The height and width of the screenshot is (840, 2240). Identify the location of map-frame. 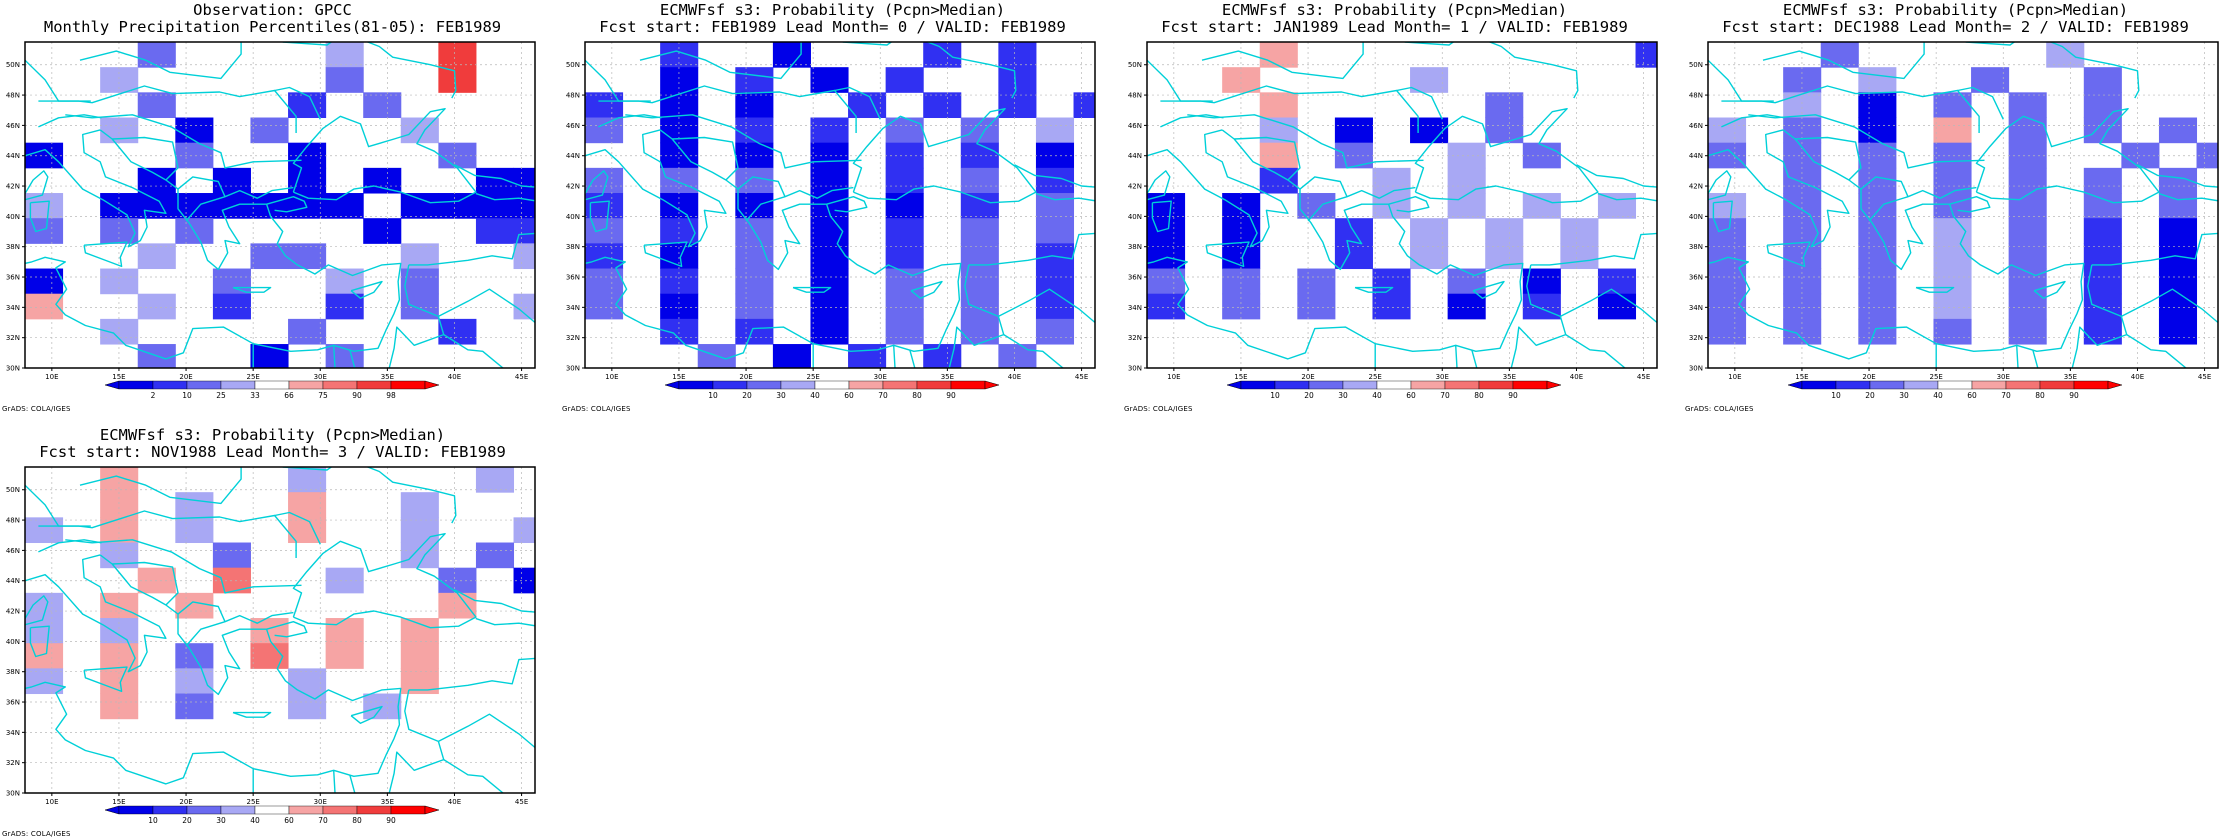
(280, 630).